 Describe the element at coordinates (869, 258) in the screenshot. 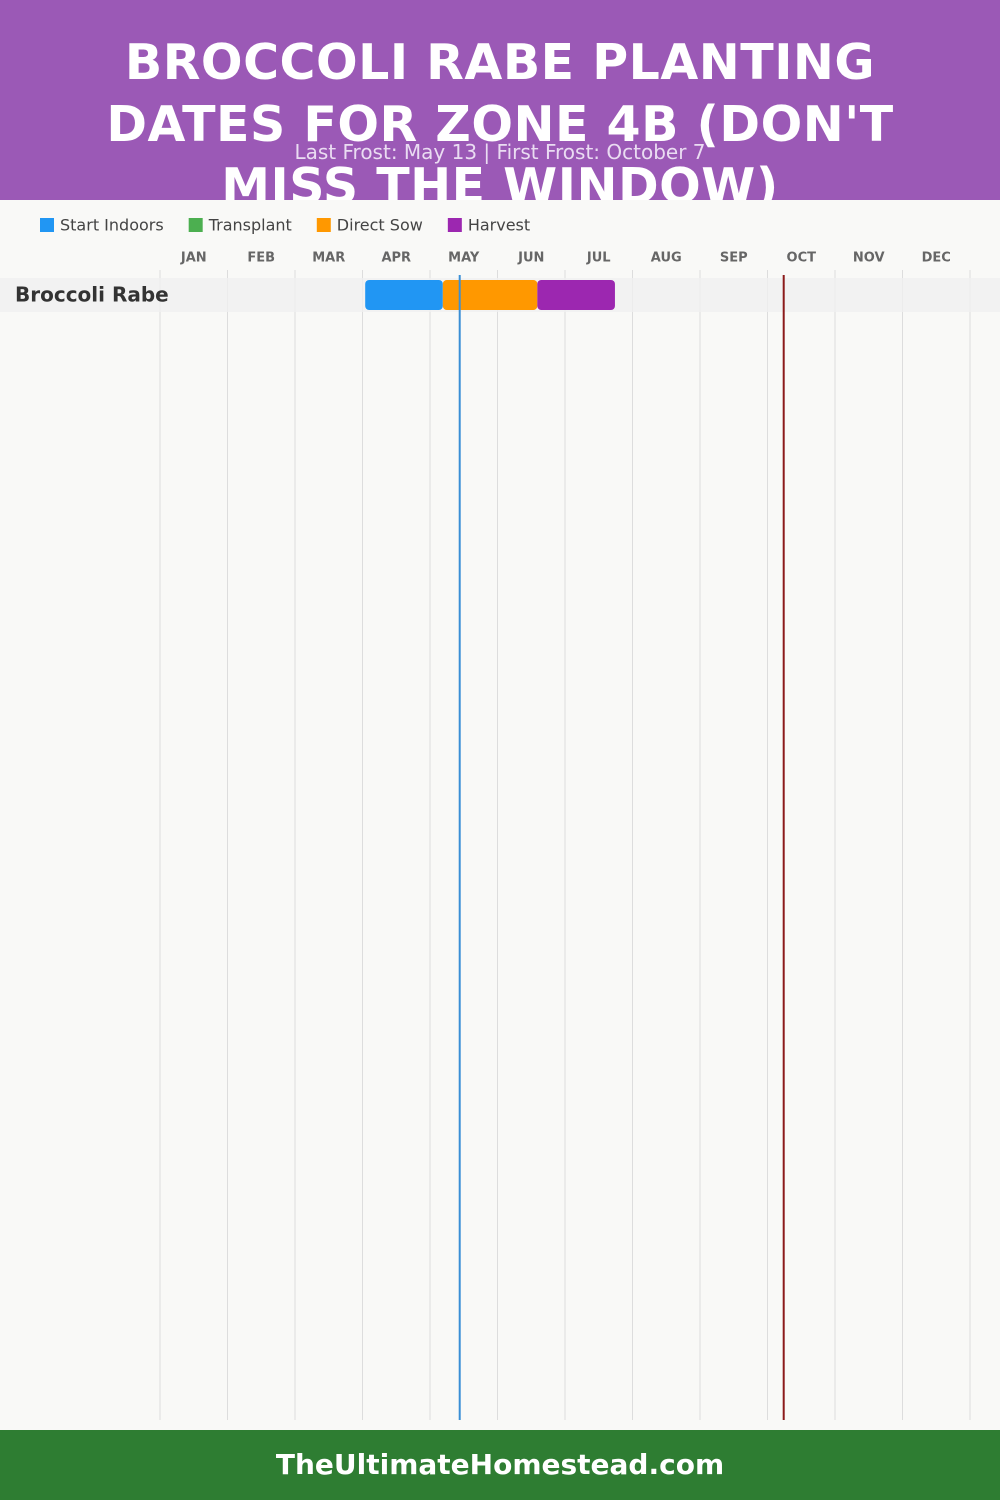

I see `x-tick-label: NOV` at that location.